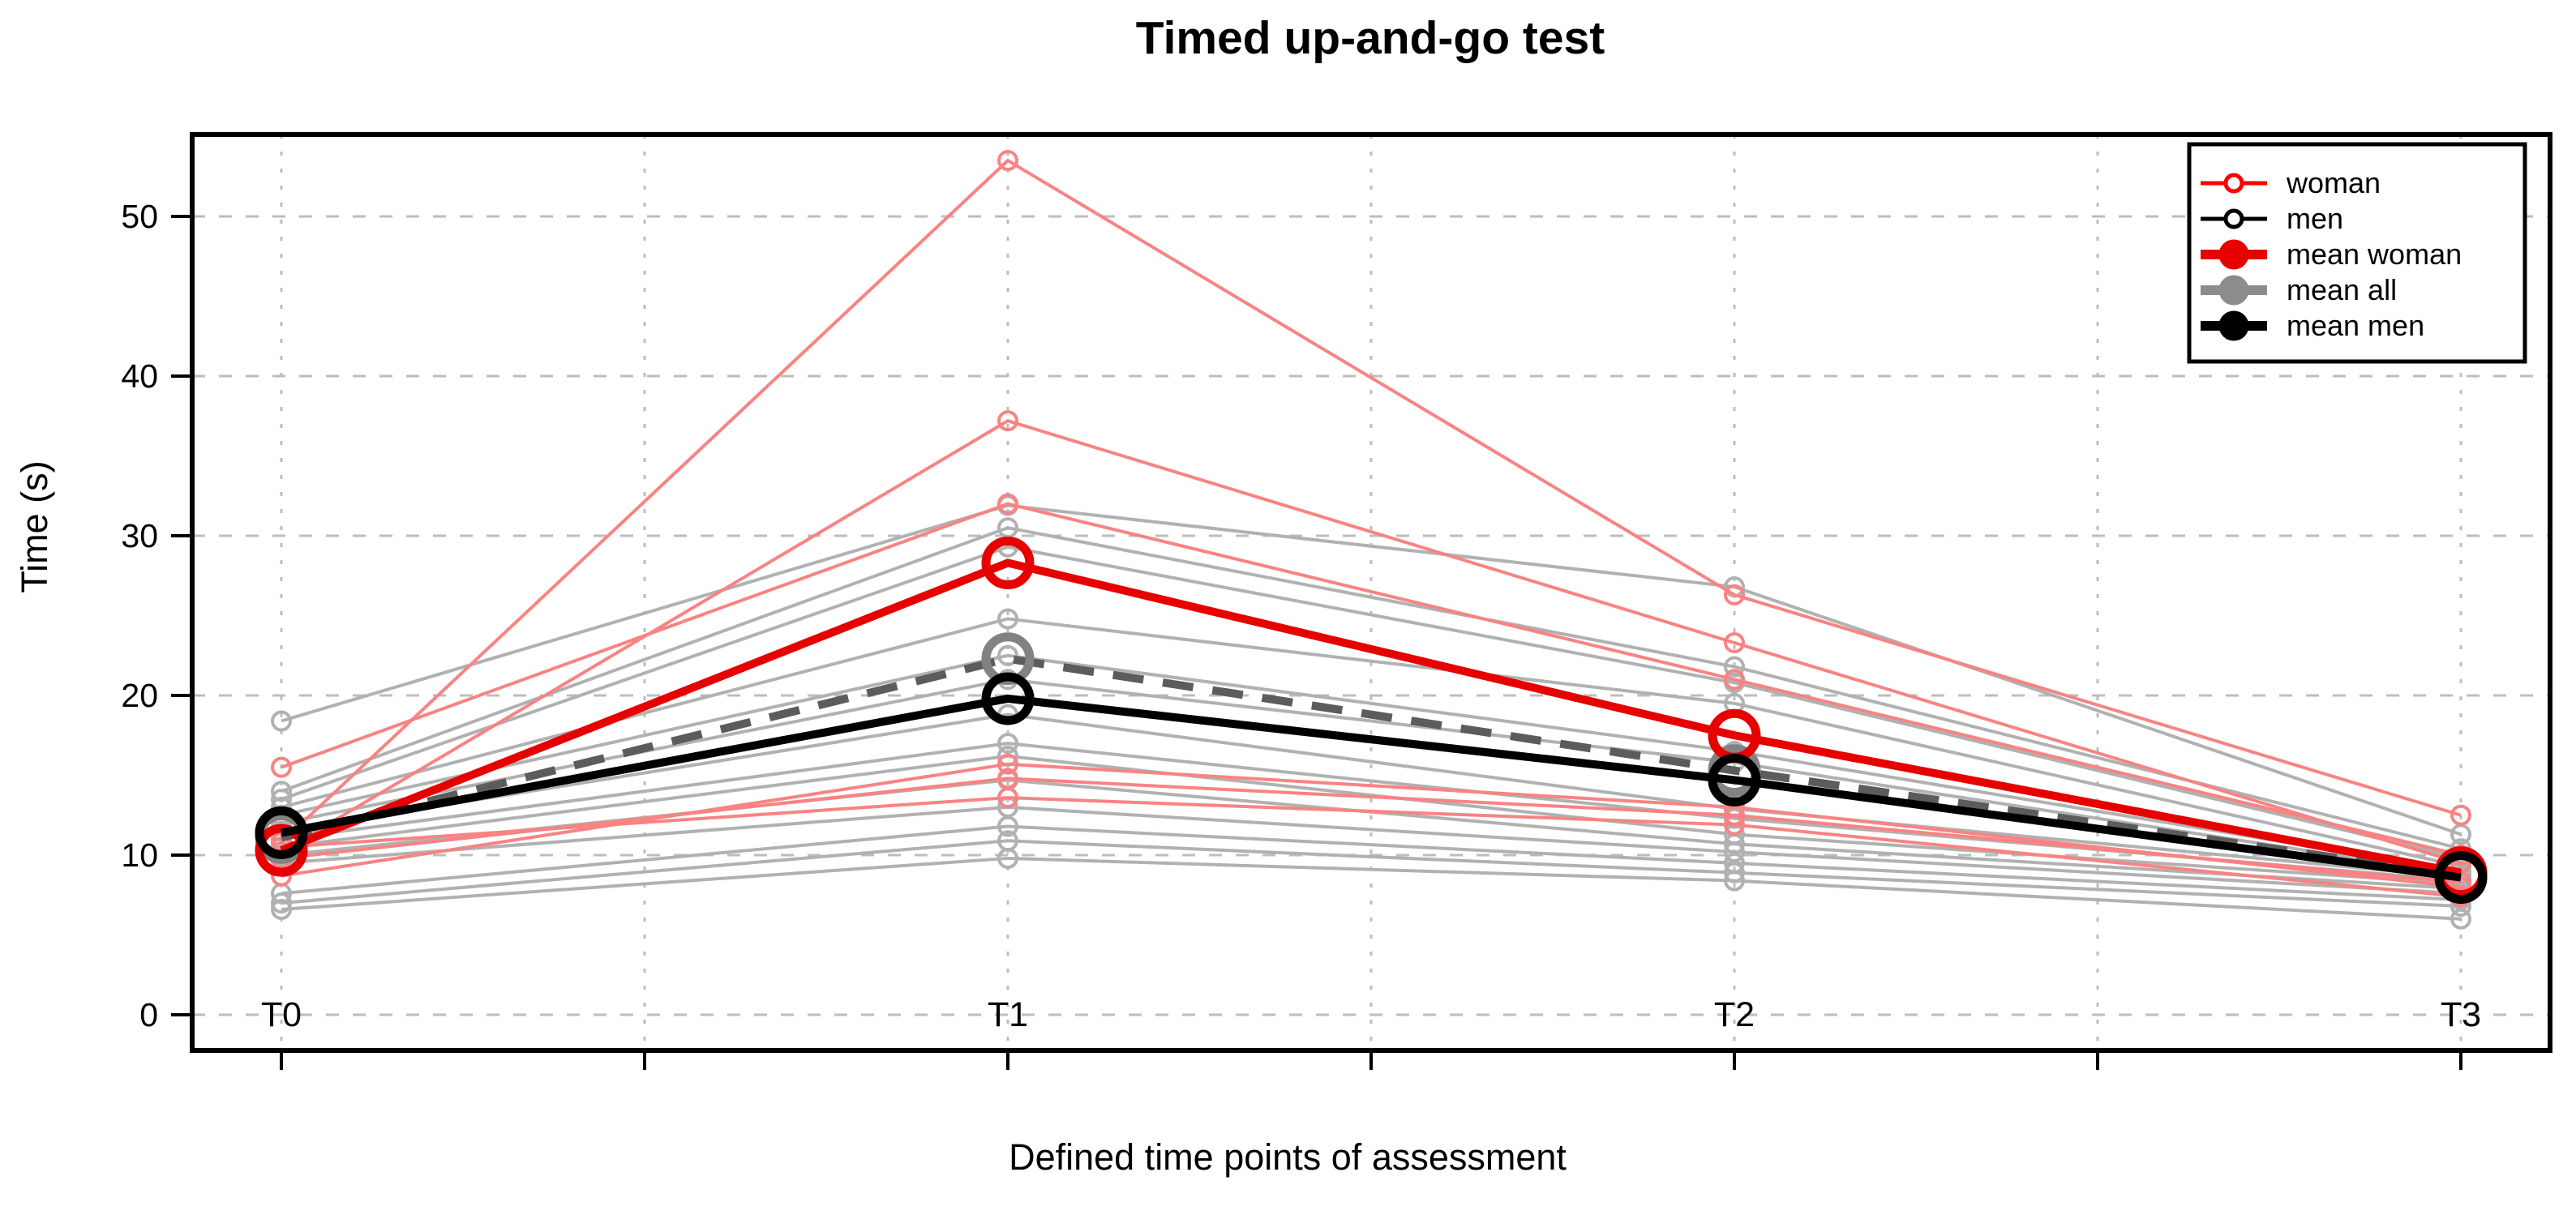 The width and height of the screenshot is (2576, 1215). I want to click on y-tick-label: 30, so click(139, 535).